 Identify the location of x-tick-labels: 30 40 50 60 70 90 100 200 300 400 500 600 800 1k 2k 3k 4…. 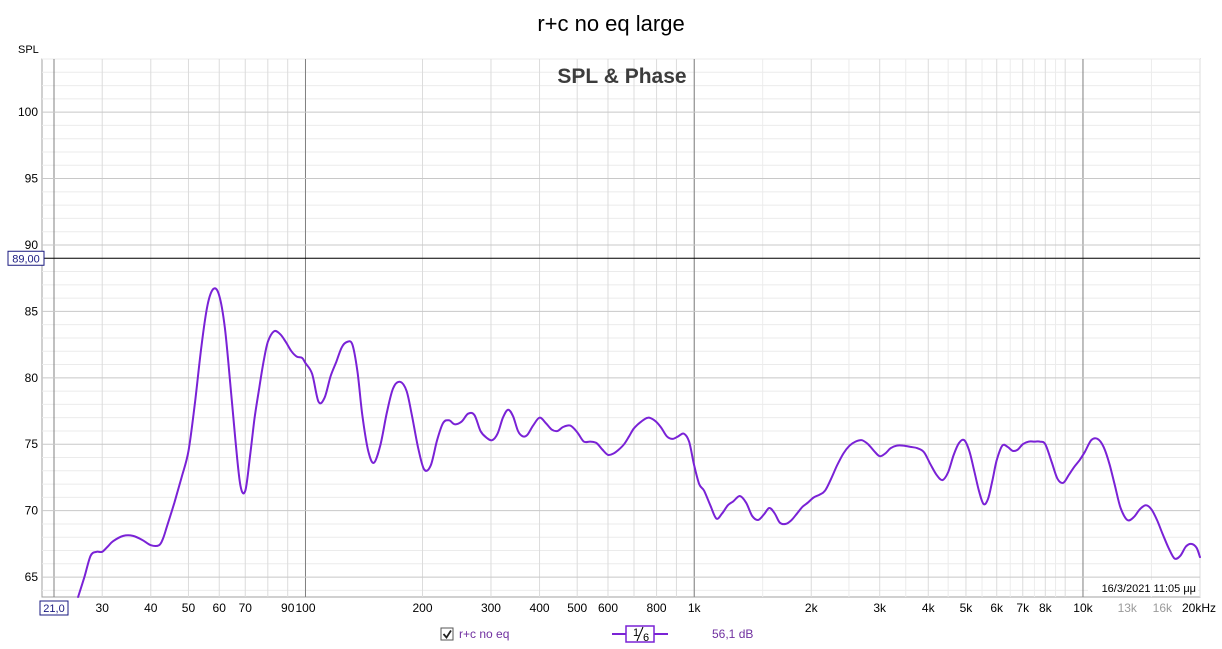
(656, 608).